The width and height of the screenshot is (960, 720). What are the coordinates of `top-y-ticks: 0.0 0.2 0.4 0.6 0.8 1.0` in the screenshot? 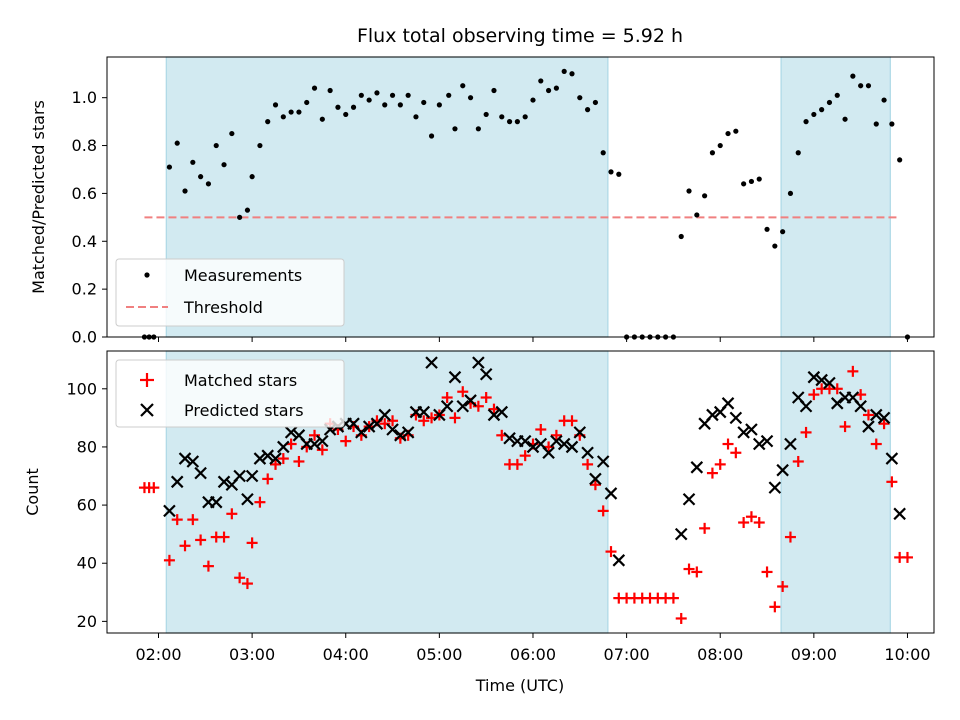 It's located at (89, 217).